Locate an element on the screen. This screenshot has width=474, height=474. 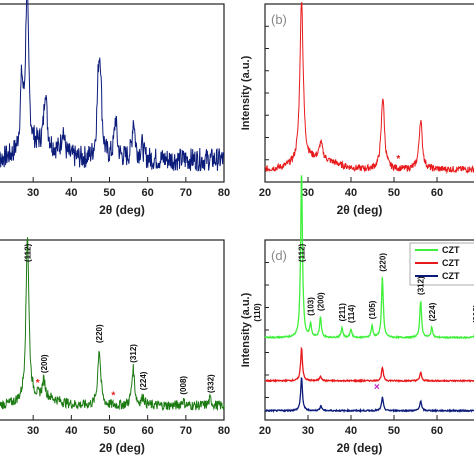
legend-box is located at coordinates (441, 264).